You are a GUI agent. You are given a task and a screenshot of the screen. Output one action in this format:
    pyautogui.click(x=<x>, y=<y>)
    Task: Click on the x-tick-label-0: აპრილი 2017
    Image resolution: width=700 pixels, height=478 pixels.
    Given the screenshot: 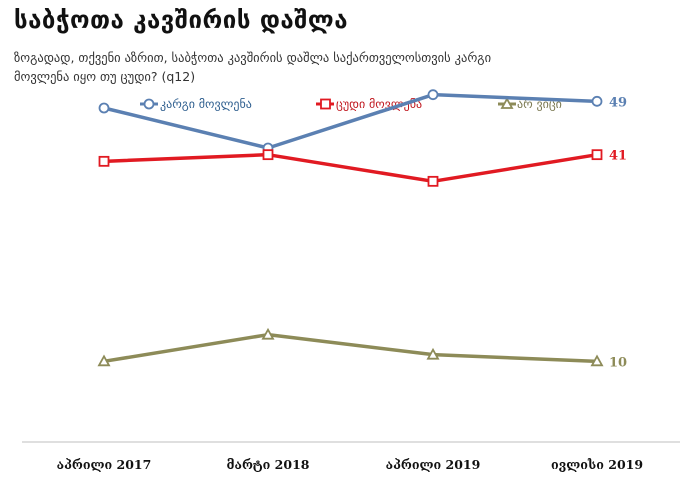 What is the action you would take?
    pyautogui.click(x=104, y=464)
    